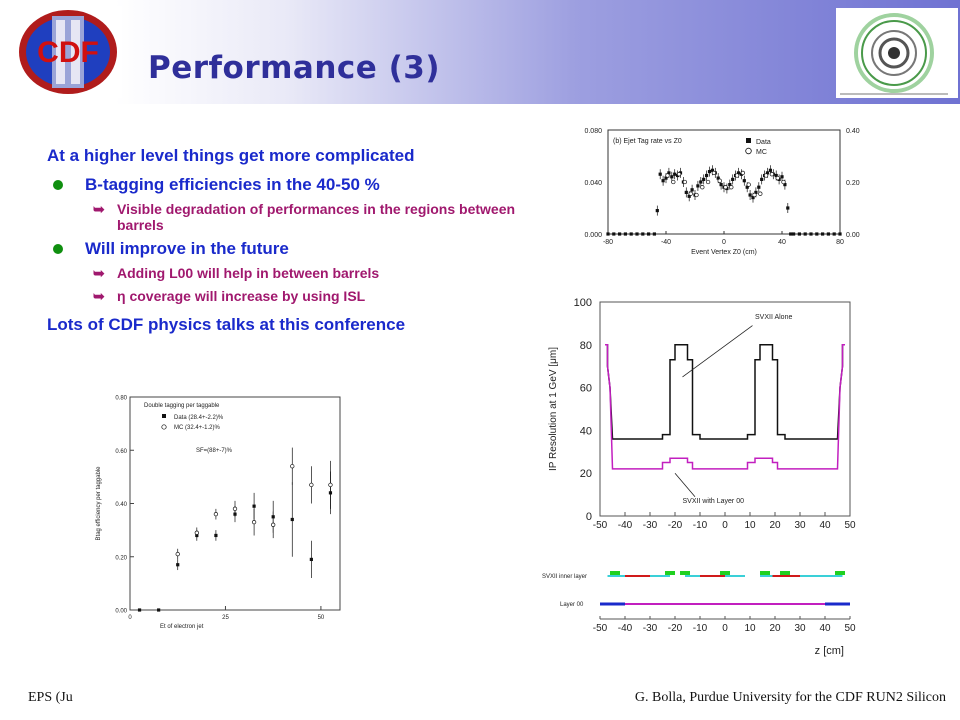  What do you see at coordinates (68, 52) in the screenshot?
I see `cdf-logo: CDF` at bounding box center [68, 52].